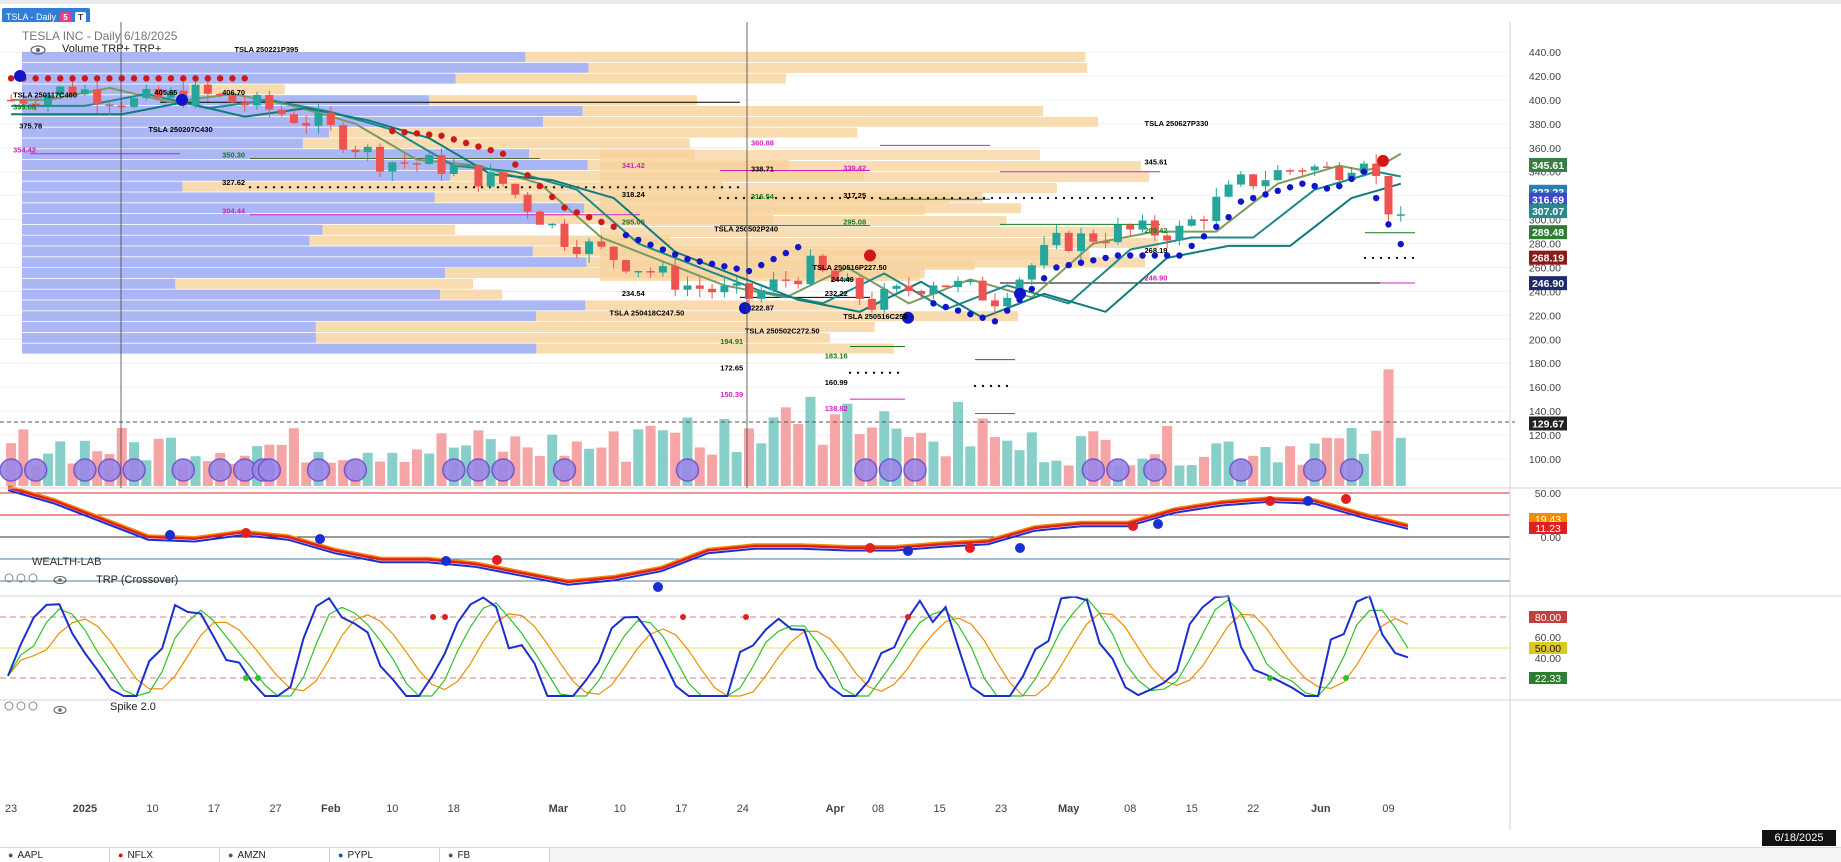 The width and height of the screenshot is (1841, 862). What do you see at coordinates (495, 855) in the screenshot?
I see `symbol-tab: ● FB` at bounding box center [495, 855].